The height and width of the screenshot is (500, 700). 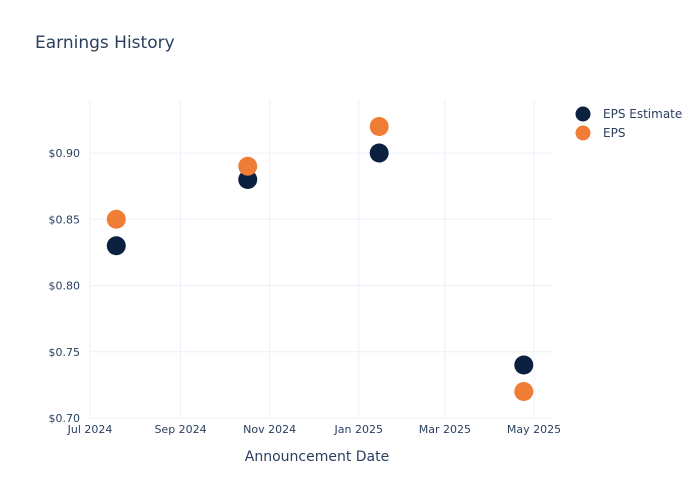 I want to click on y-tick-labels: $0.70 $0.75 $0.80 $0.85 $0.90, so click(x=65, y=286).